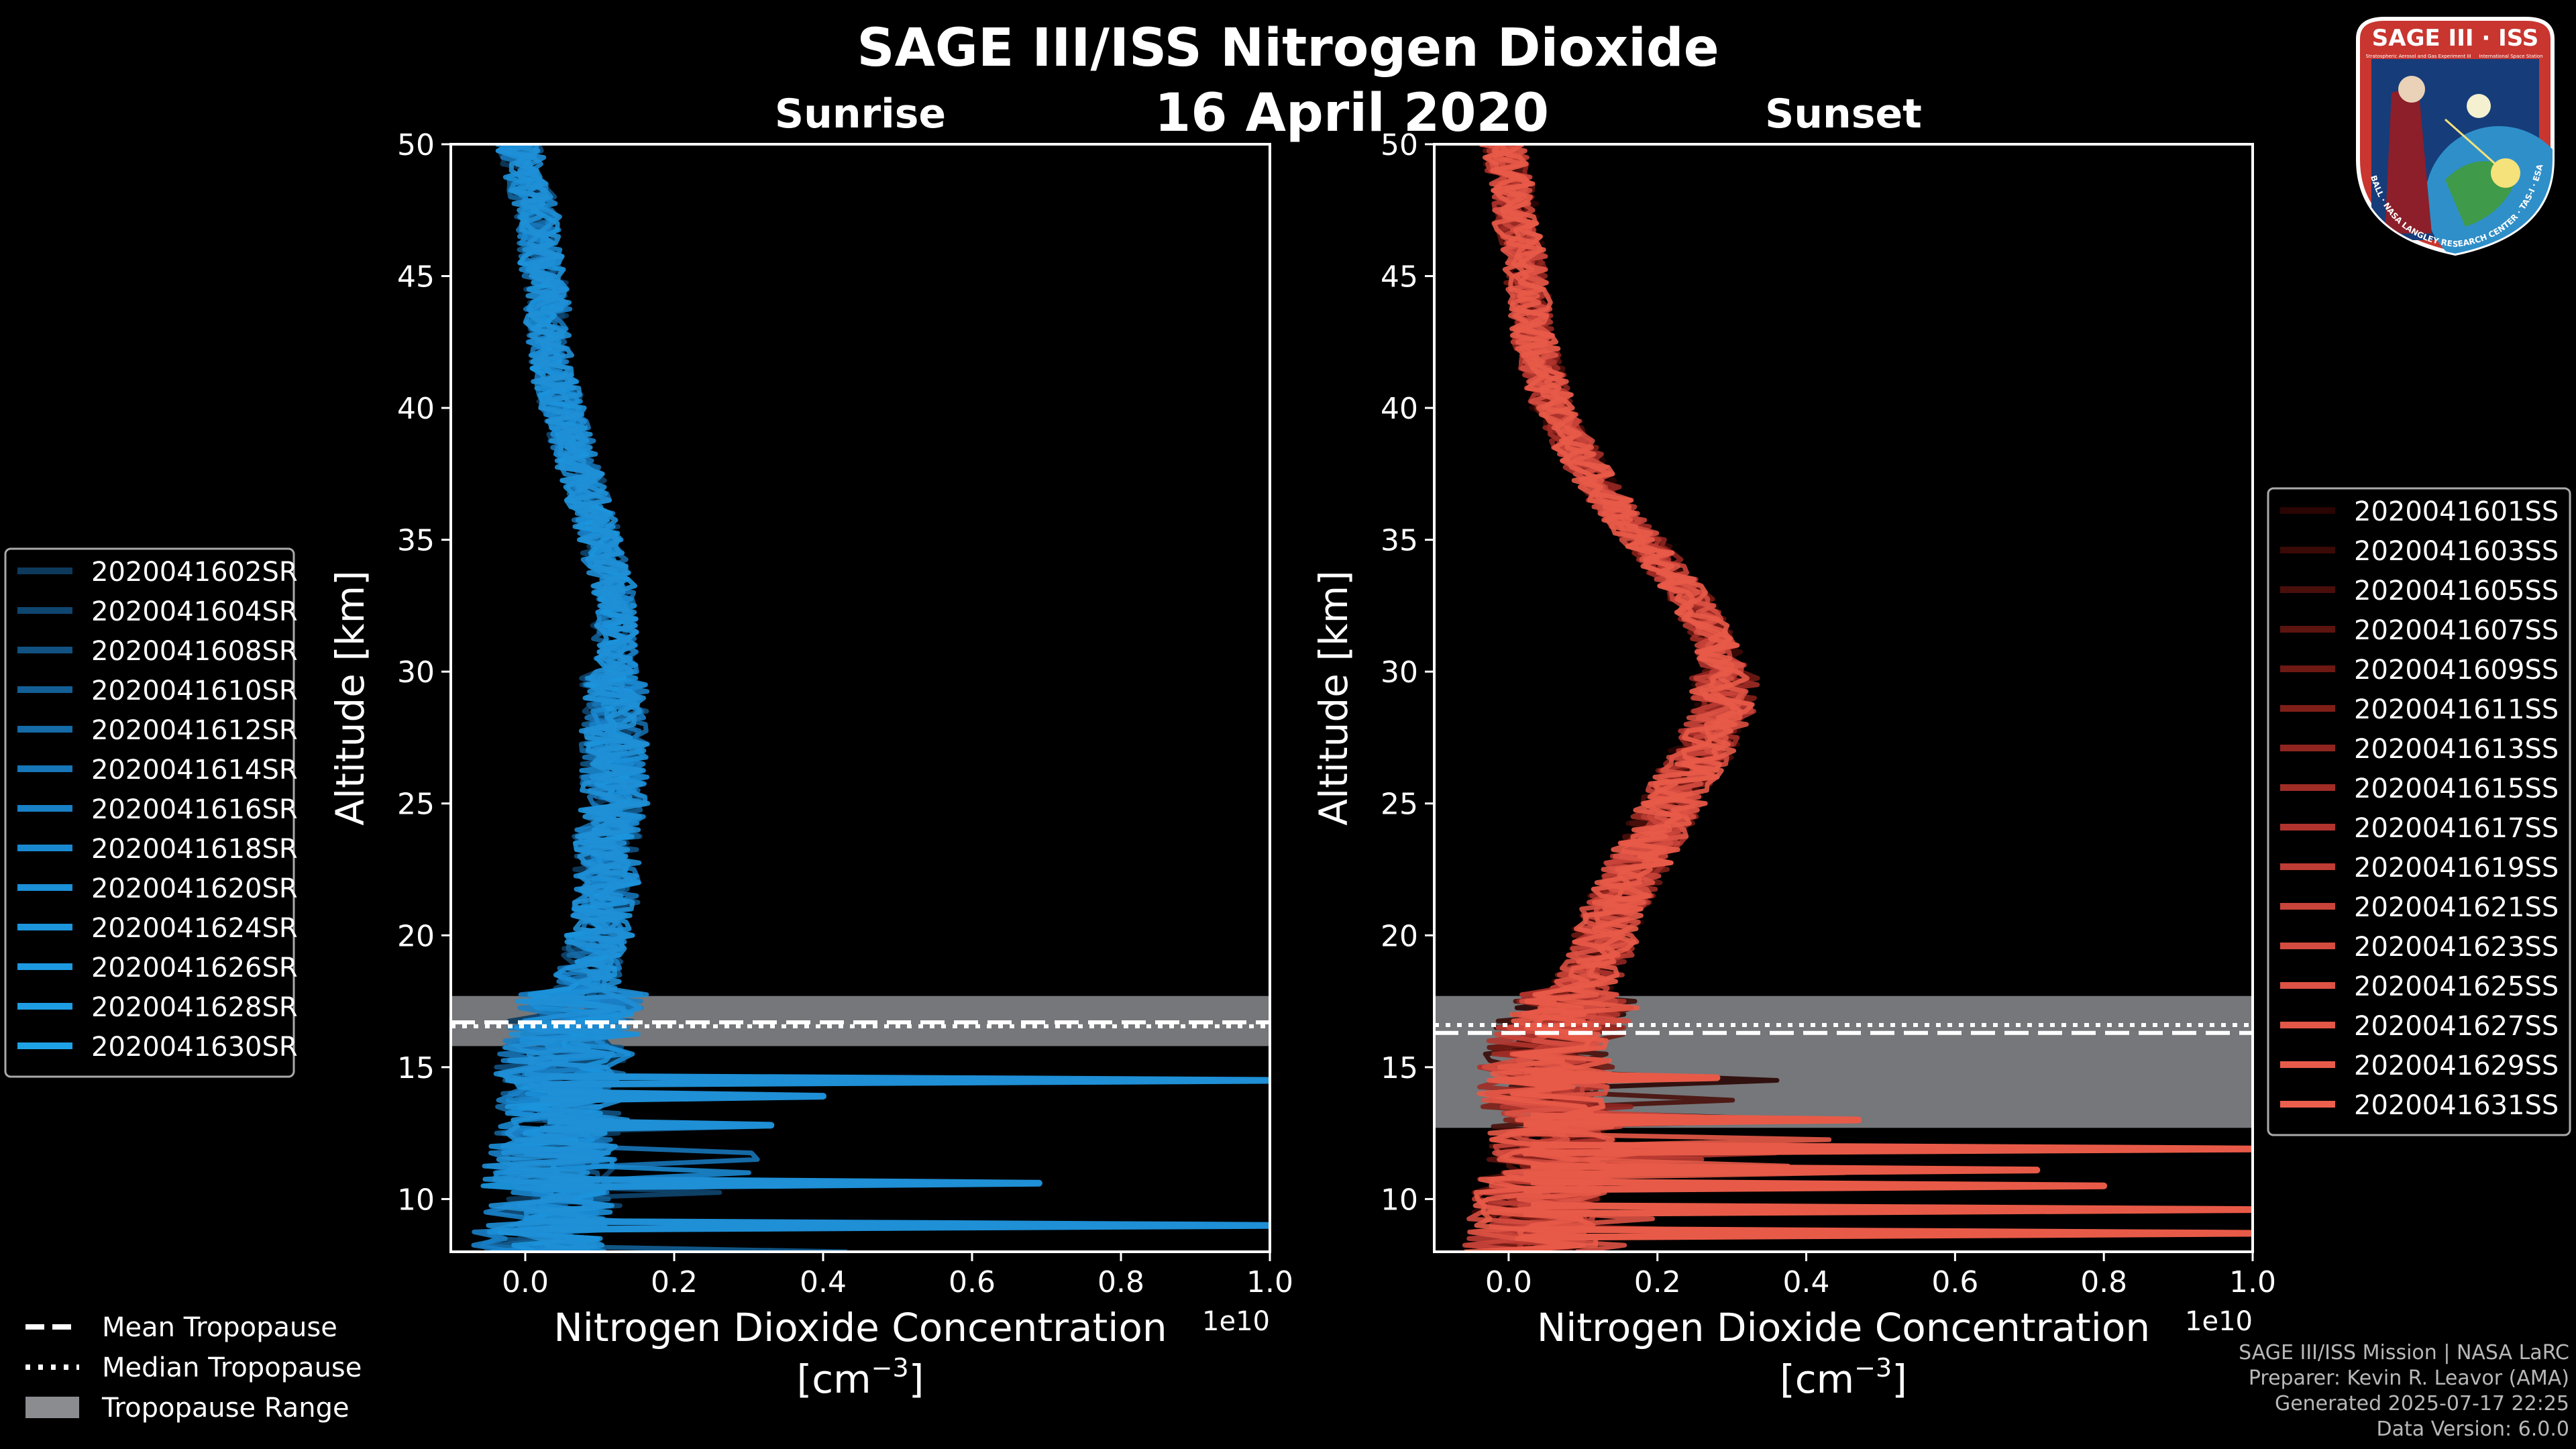 This screenshot has width=2576, height=1449. I want to click on legend-entry: 2020041604SR, so click(194, 611).